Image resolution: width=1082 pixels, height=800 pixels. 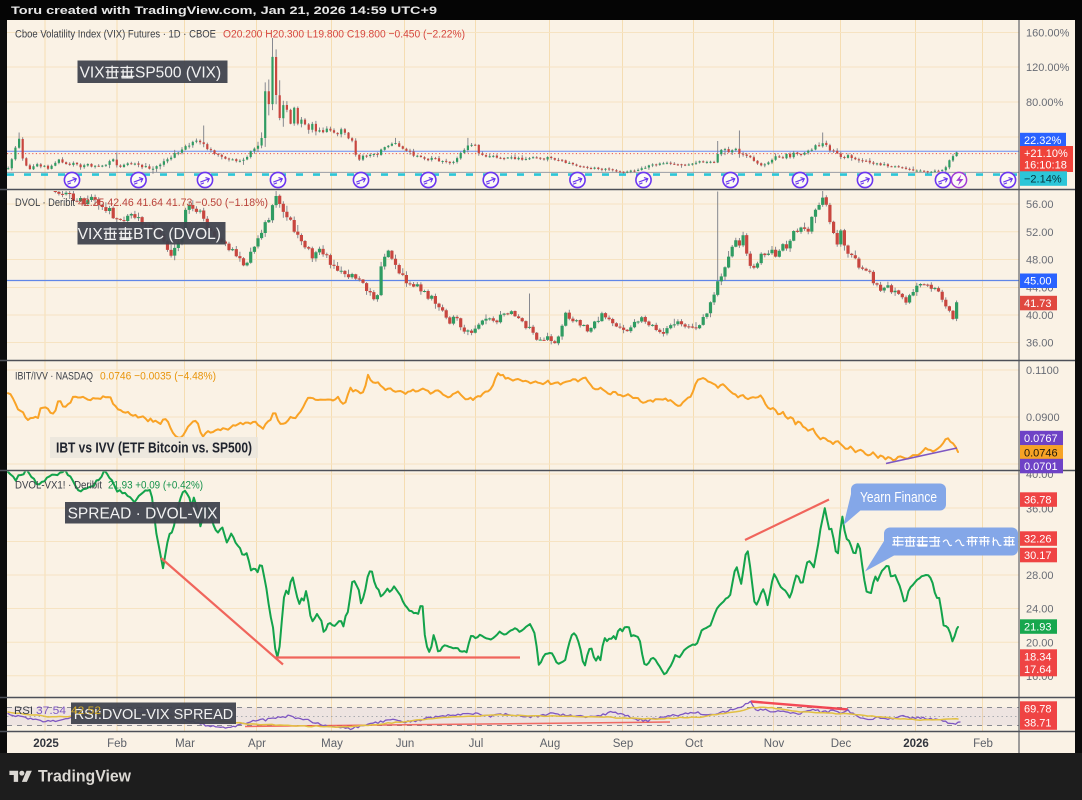 What do you see at coordinates (694, 744) in the screenshot?
I see `svg-text: Oct` at bounding box center [694, 744].